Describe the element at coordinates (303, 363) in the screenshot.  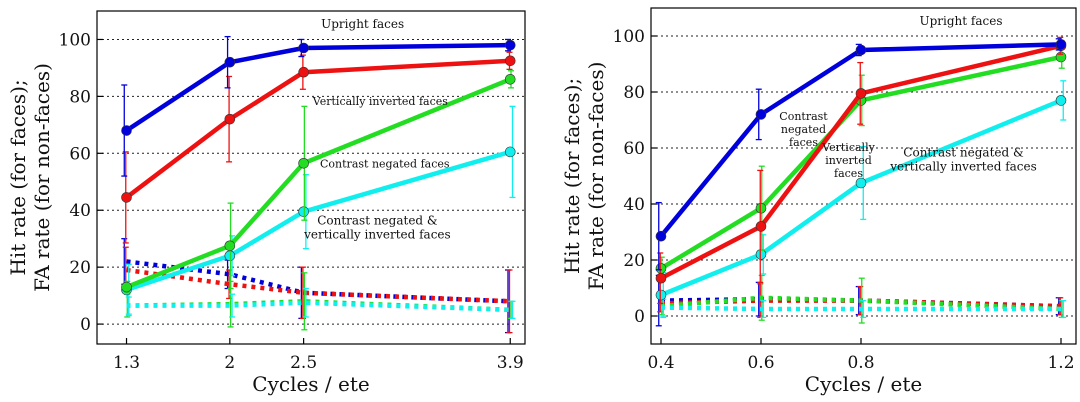
I see `x-tick-label: 2.5` at that location.